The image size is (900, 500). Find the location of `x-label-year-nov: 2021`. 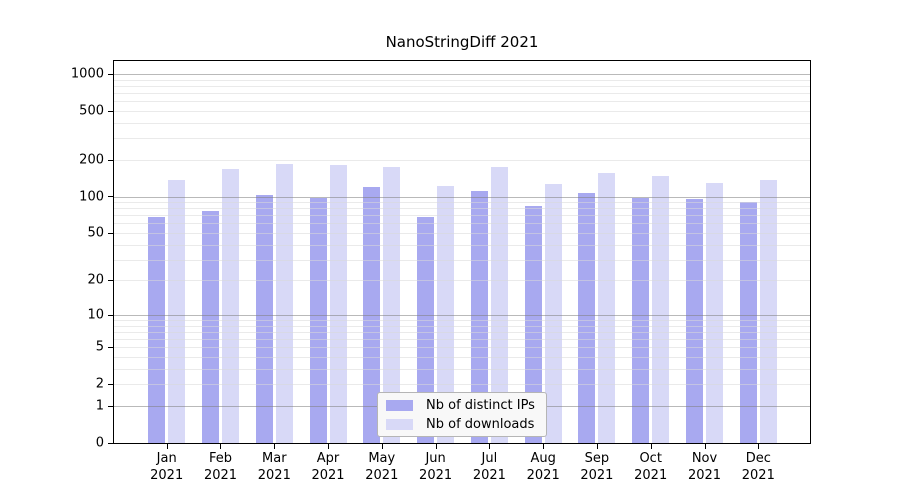

x-label-year-nov: 2021 is located at coordinates (704, 475).